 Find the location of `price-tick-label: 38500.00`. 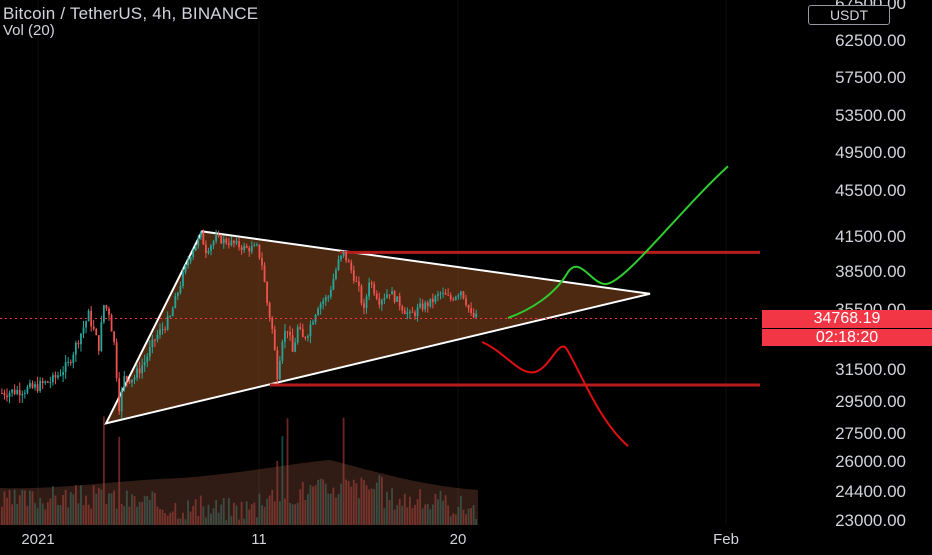

price-tick-label: 38500.00 is located at coordinates (870, 271).